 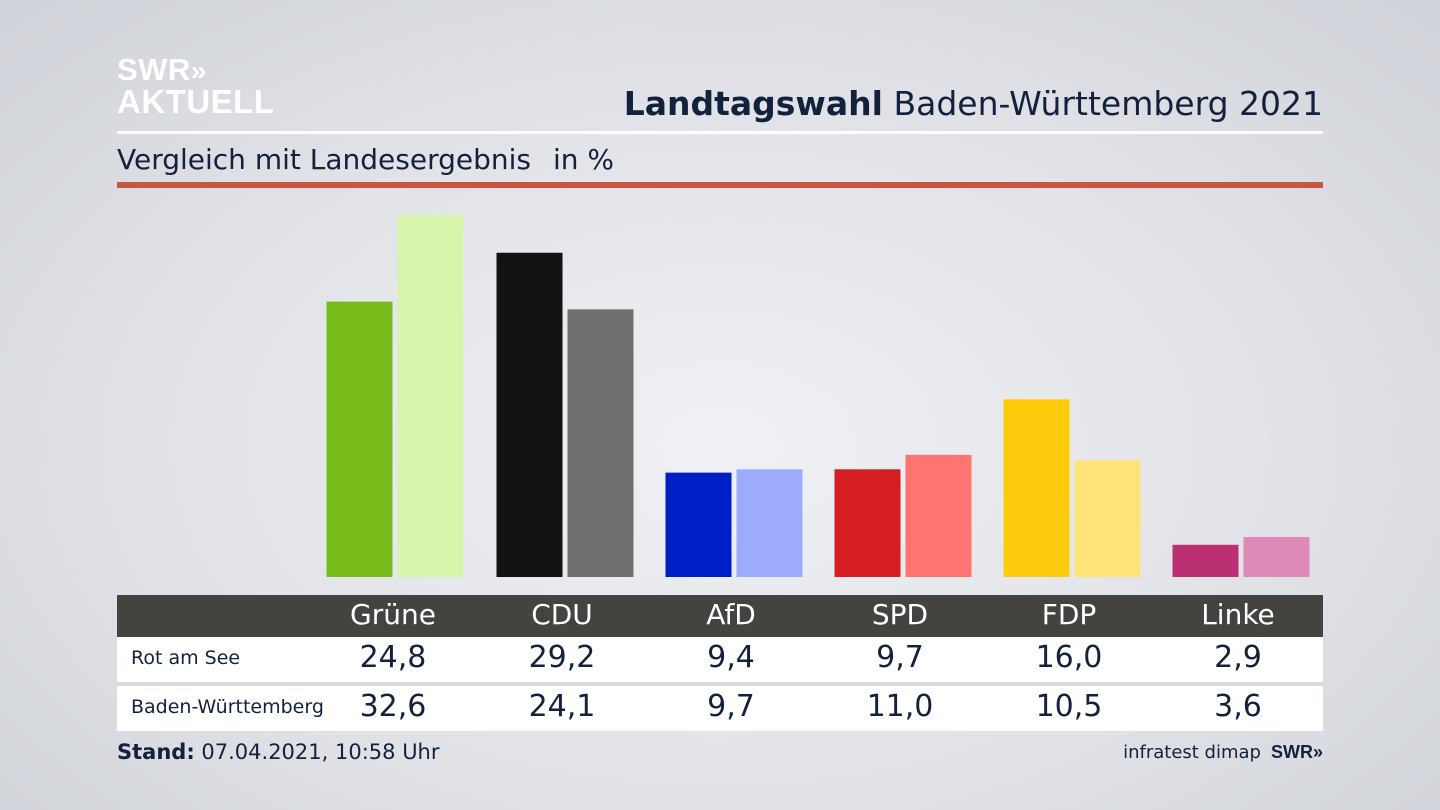 What do you see at coordinates (1296, 752) in the screenshot?
I see `swr-small-logo: SWR»` at bounding box center [1296, 752].